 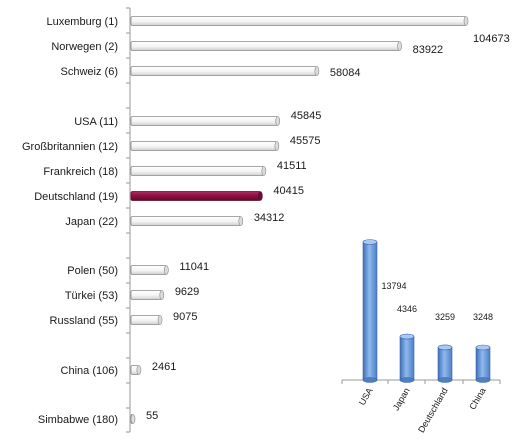 What do you see at coordinates (84, 321) in the screenshot?
I see `category-label-russland-55: Russland (55)` at bounding box center [84, 321].